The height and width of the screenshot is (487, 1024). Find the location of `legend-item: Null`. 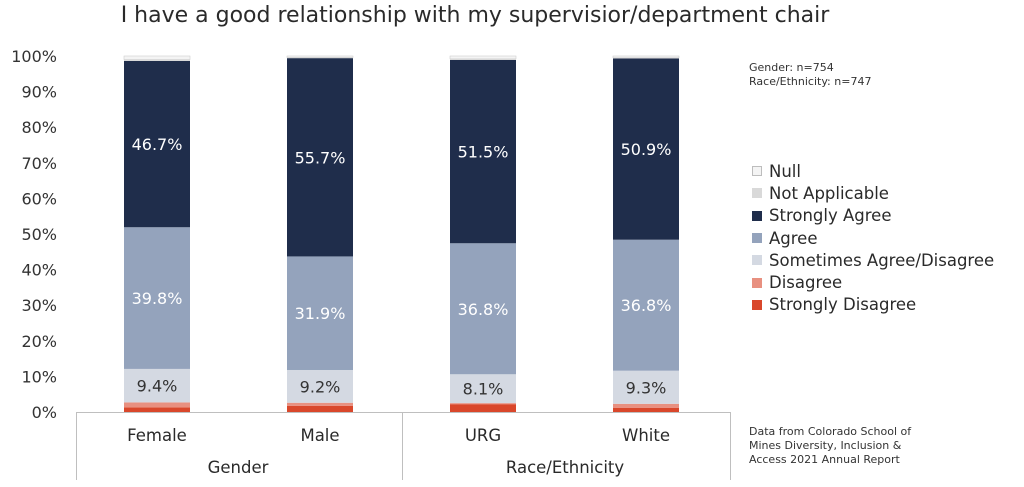

legend-item: Null is located at coordinates (873, 171).